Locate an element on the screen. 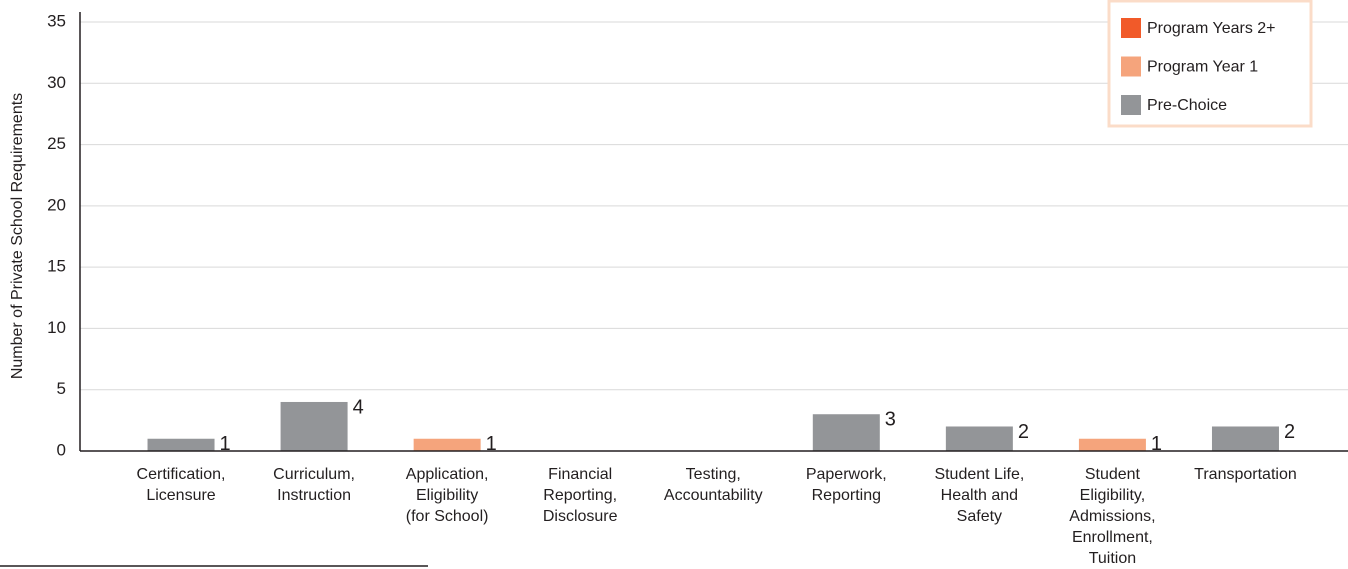  y-tick-label: 30 is located at coordinates (56, 82).